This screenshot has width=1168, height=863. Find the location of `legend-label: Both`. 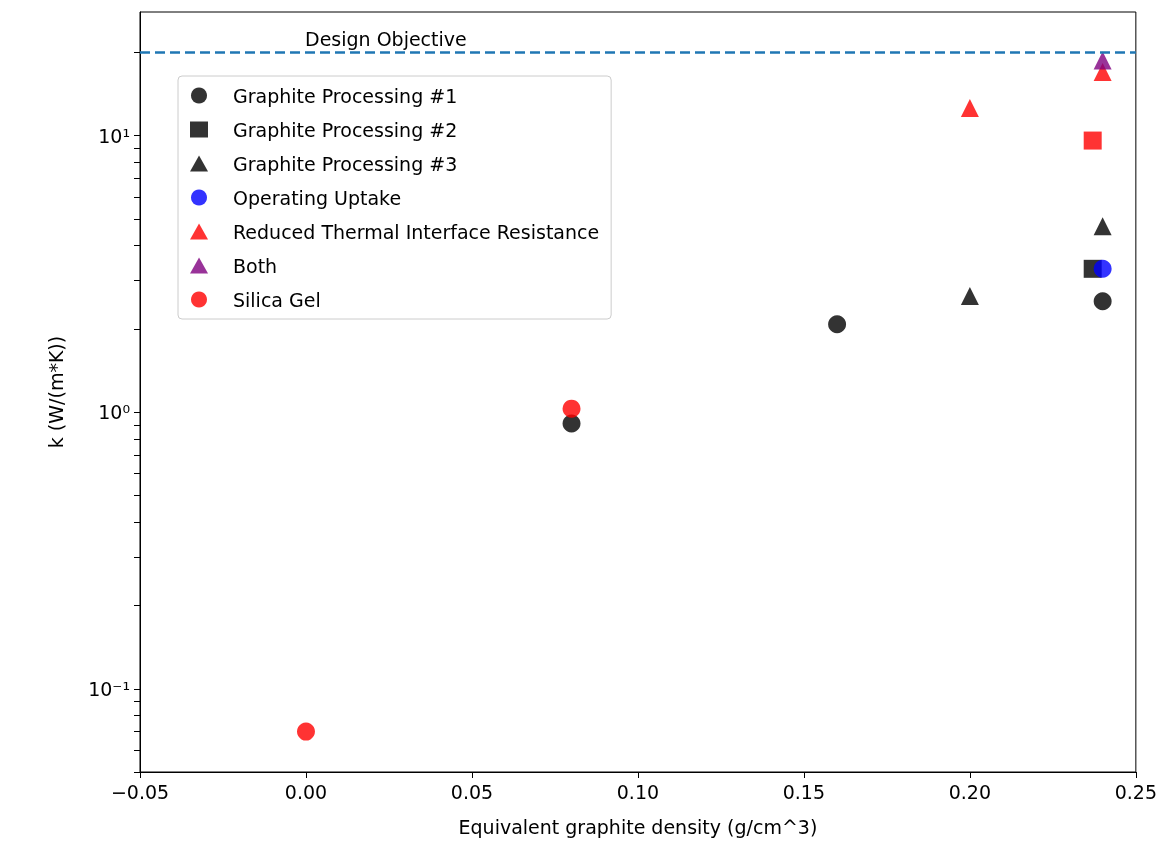

legend-label: Both is located at coordinates (255, 265).